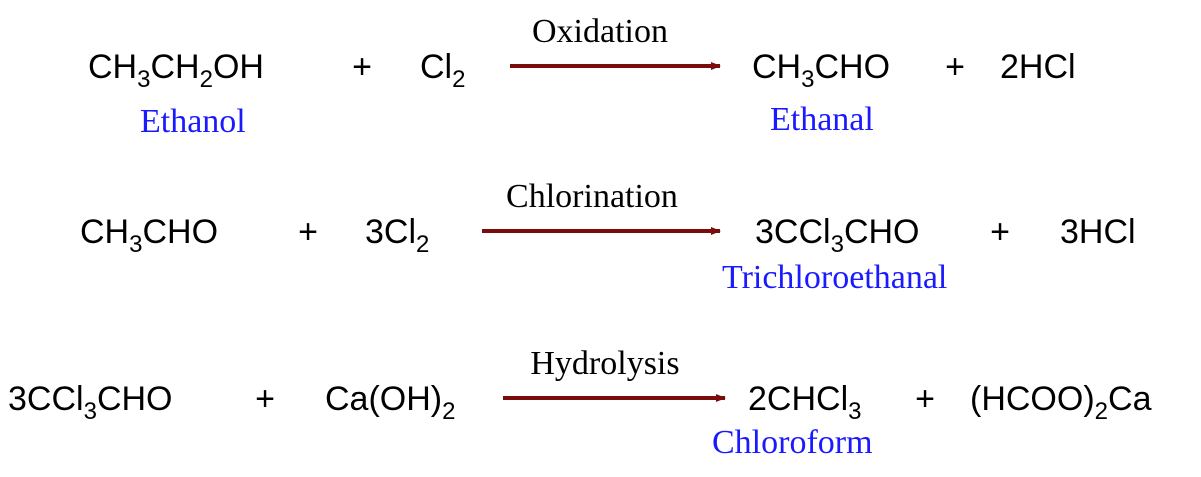 The height and width of the screenshot is (477, 1201). Describe the element at coordinates (397, 235) in the screenshot. I see `reactant: 3Cl2` at that location.